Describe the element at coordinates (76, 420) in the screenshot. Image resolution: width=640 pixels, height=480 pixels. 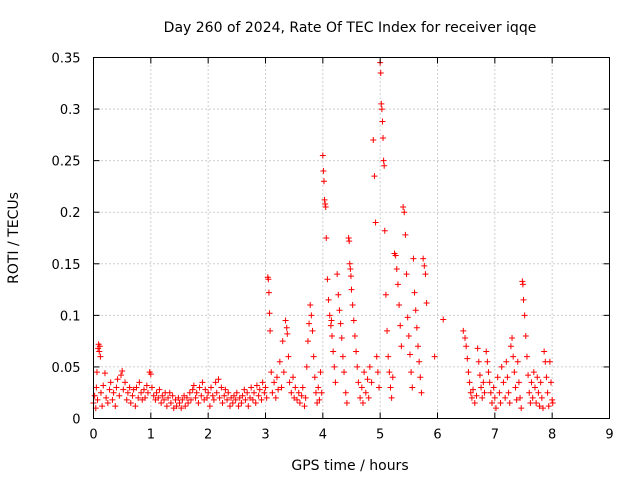
I see `y-tick-label: 0` at that location.